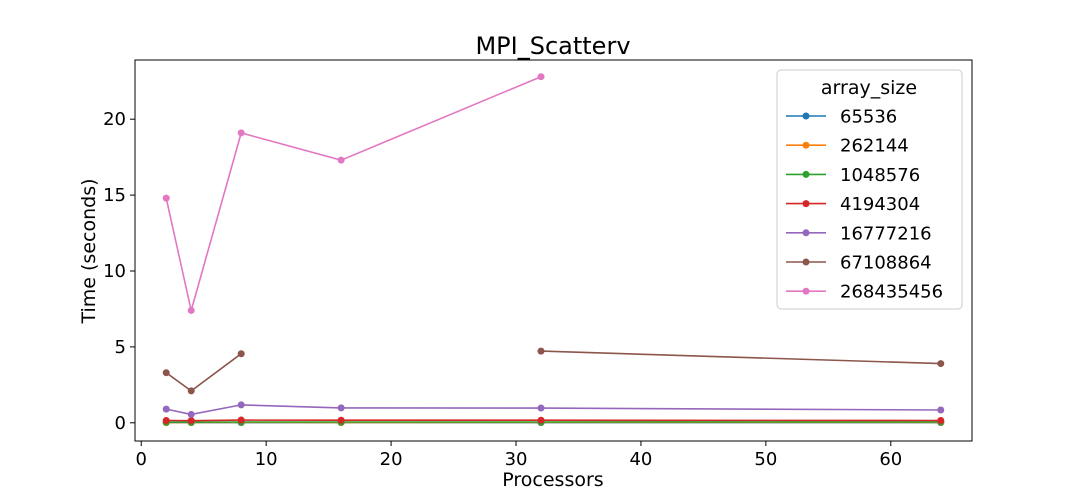 The height and width of the screenshot is (504, 1080). I want to click on legend-entry: 1048576, so click(880, 175).